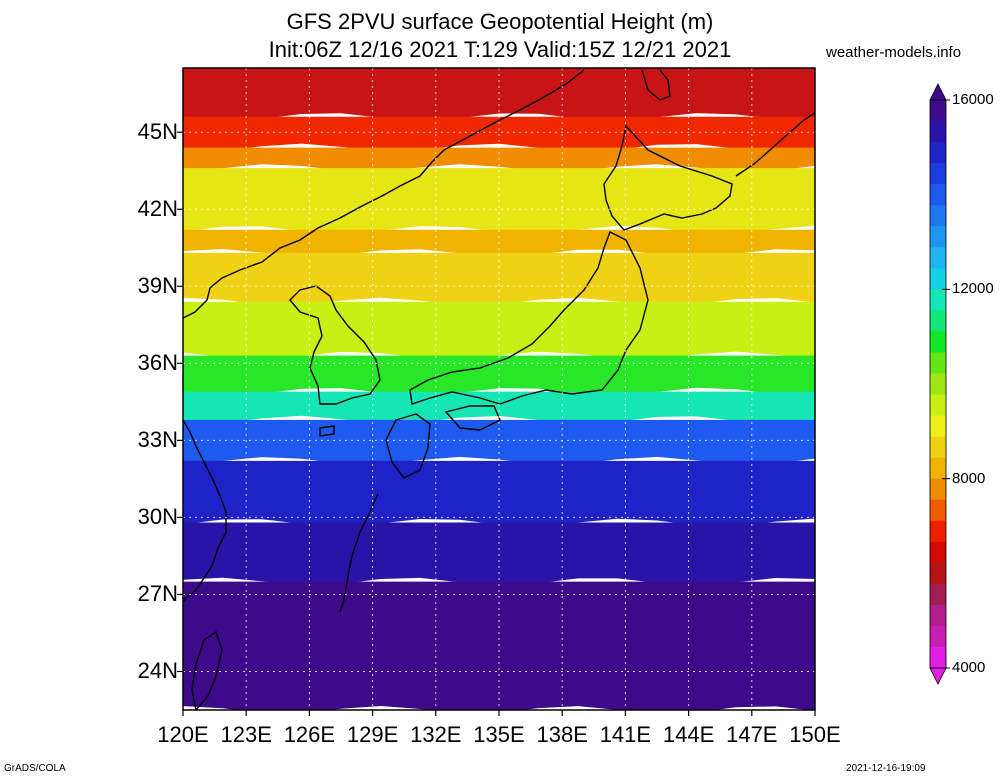 The image size is (1000, 779). I want to click on lat-tick-label: 42N, so click(157, 209).